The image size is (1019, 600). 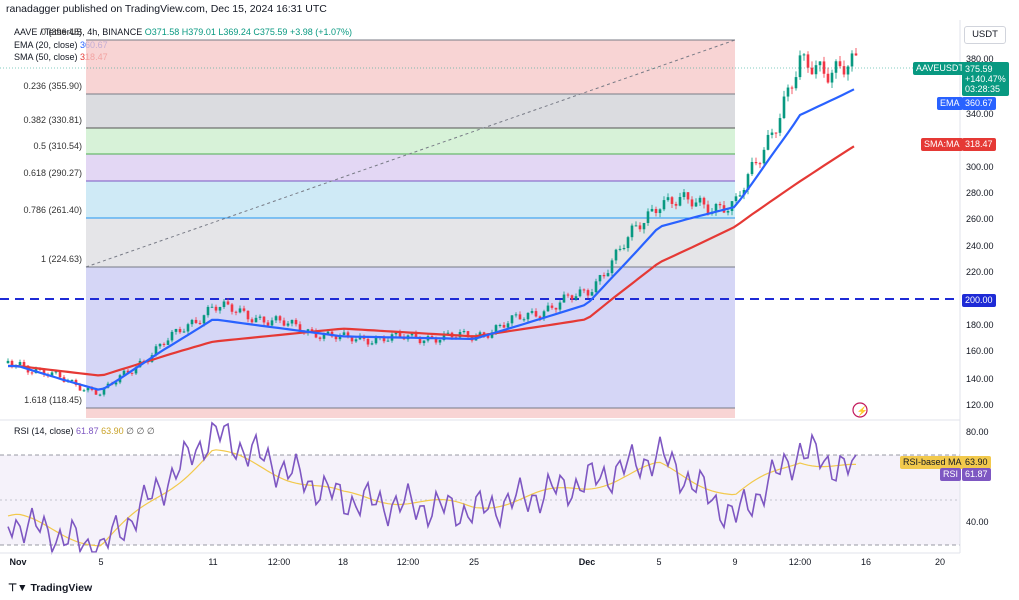 What do you see at coordinates (980, 351) in the screenshot?
I see `y-tick-160.00: 160.00` at bounding box center [980, 351].